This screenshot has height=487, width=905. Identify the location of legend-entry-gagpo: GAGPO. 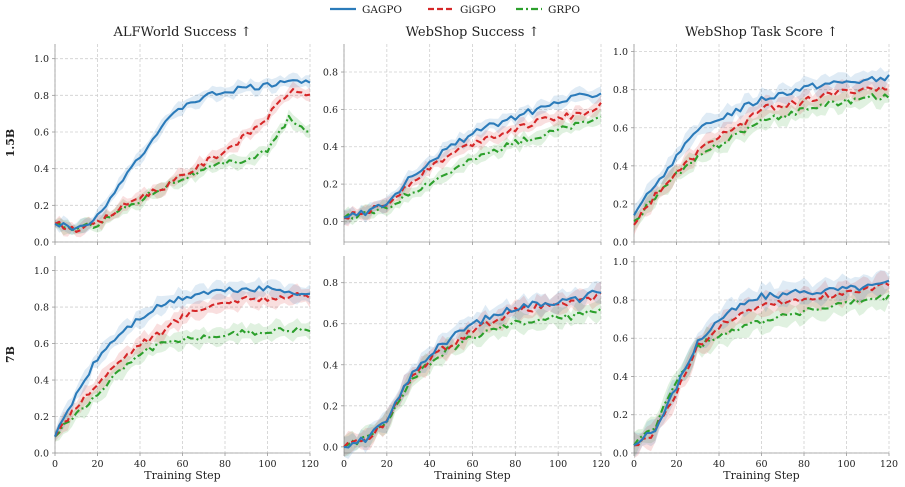
(366, 10).